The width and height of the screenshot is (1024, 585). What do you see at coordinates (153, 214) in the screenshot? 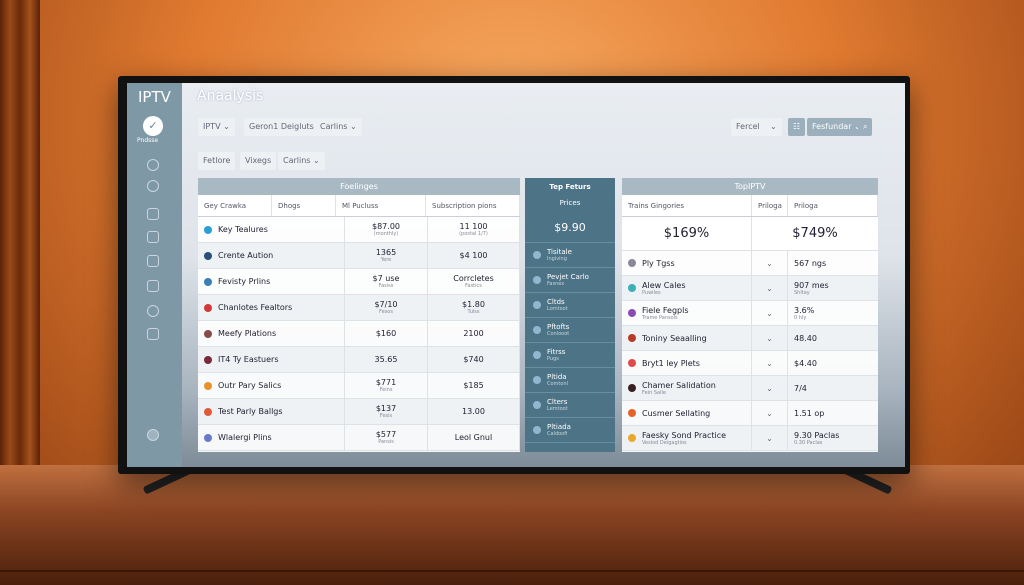
I see `monitor-icon` at bounding box center [153, 214].